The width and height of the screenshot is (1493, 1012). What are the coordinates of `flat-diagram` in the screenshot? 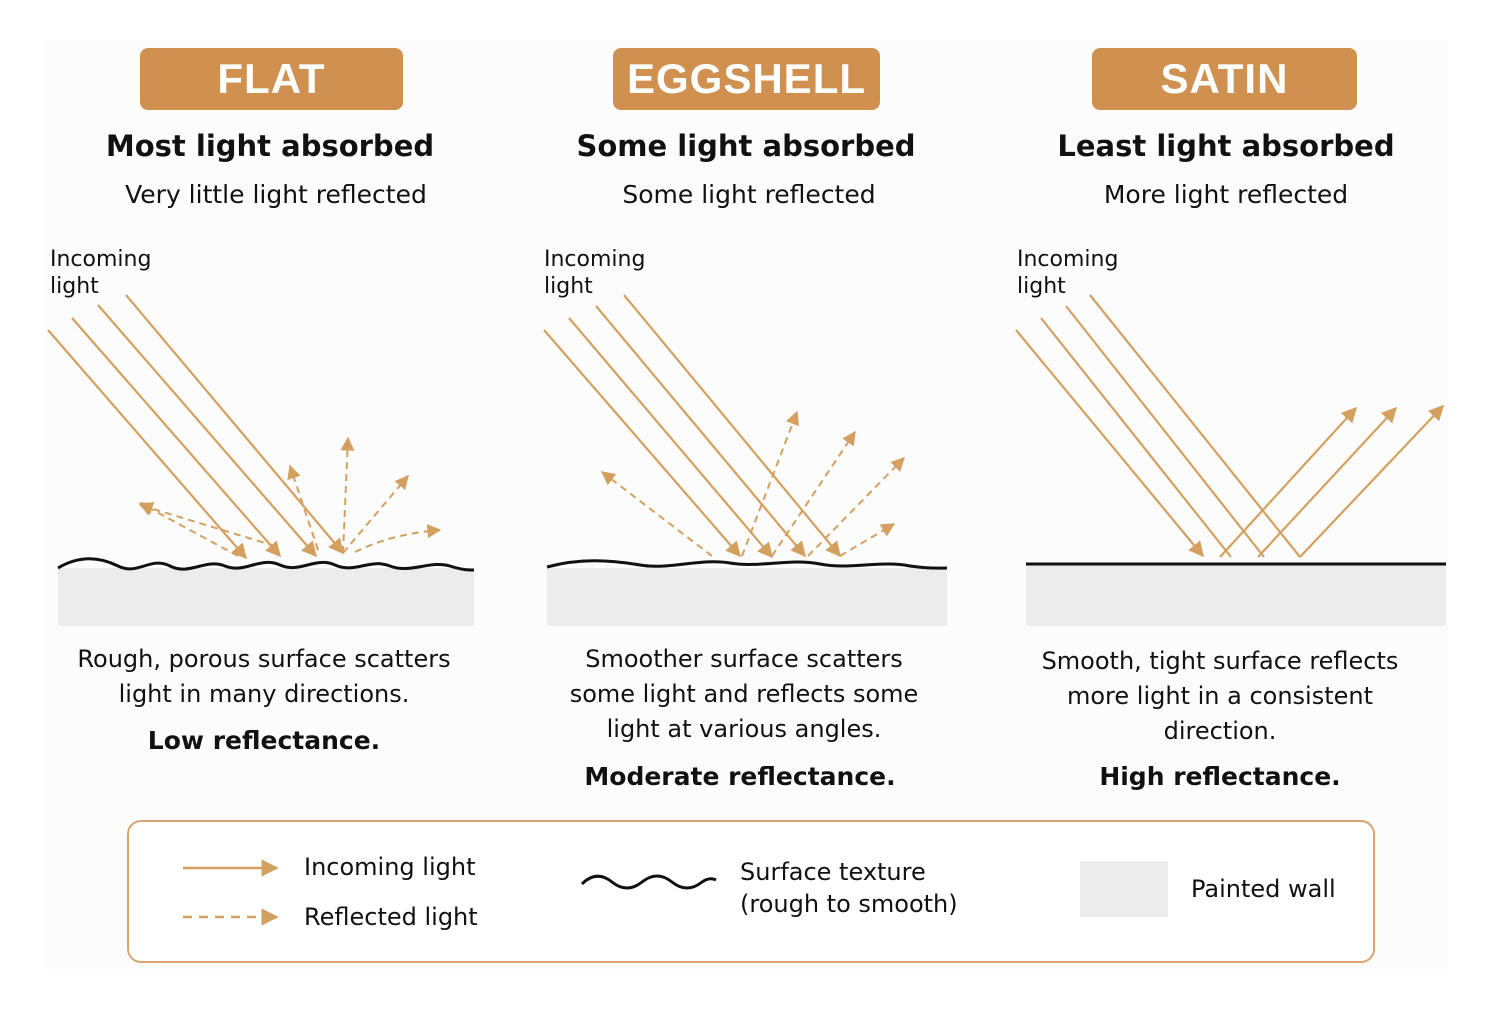 It's located at (261, 460).